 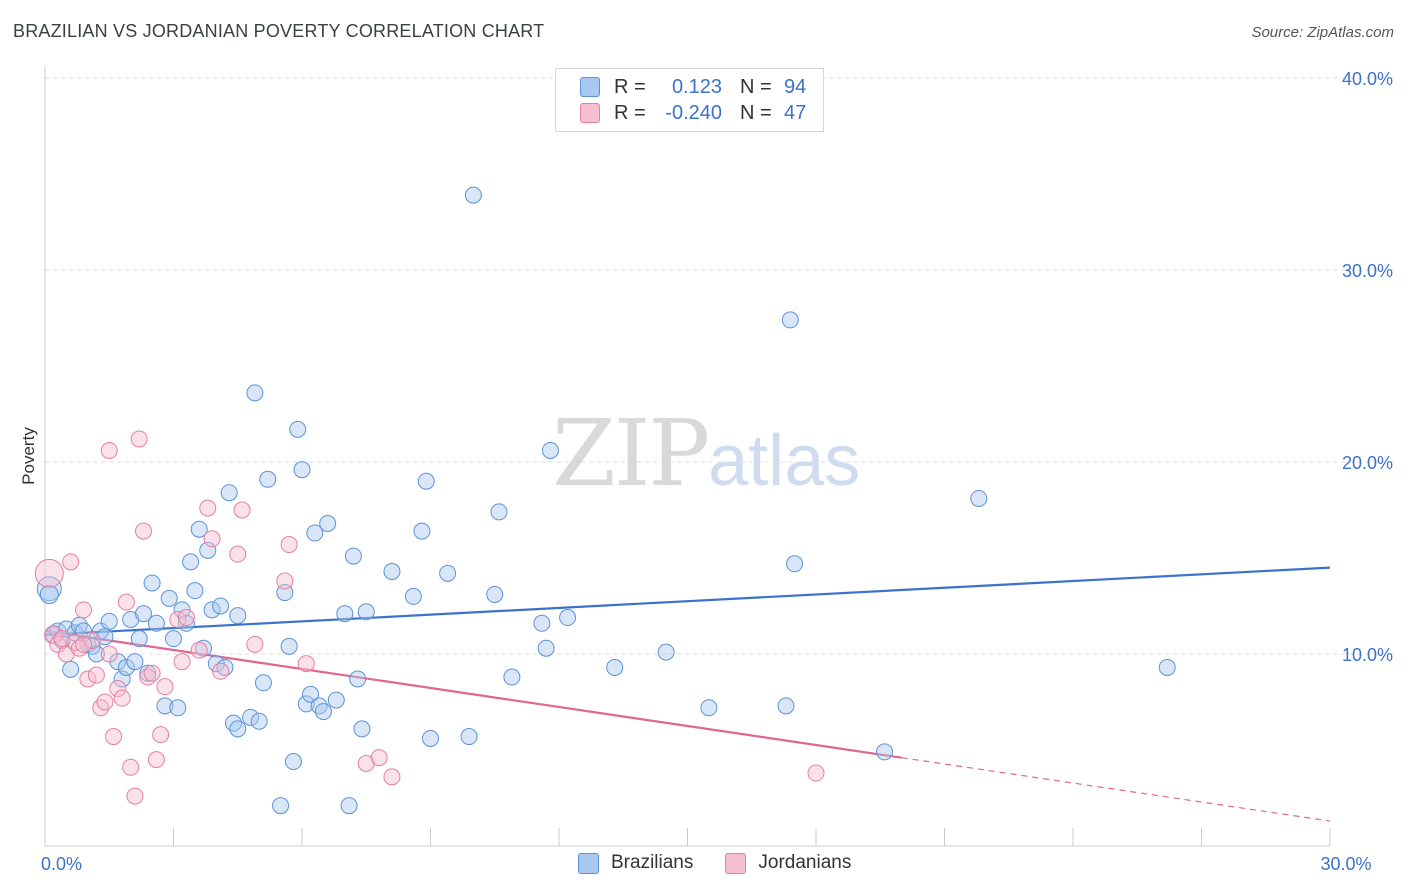 I want to click on legend-item-jordanians: Jordanians, so click(x=788, y=863).